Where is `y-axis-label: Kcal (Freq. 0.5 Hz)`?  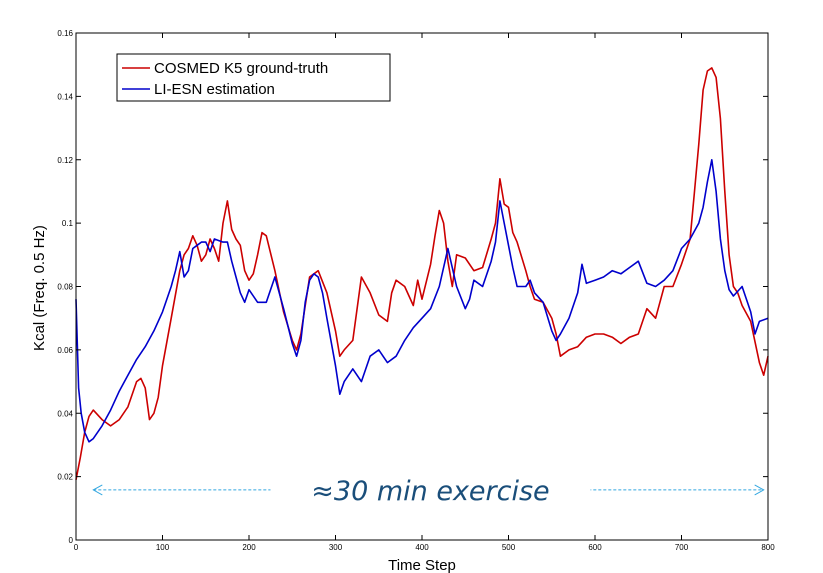
y-axis-label: Kcal (Freq. 0.5 Hz) is located at coordinates (39, 288).